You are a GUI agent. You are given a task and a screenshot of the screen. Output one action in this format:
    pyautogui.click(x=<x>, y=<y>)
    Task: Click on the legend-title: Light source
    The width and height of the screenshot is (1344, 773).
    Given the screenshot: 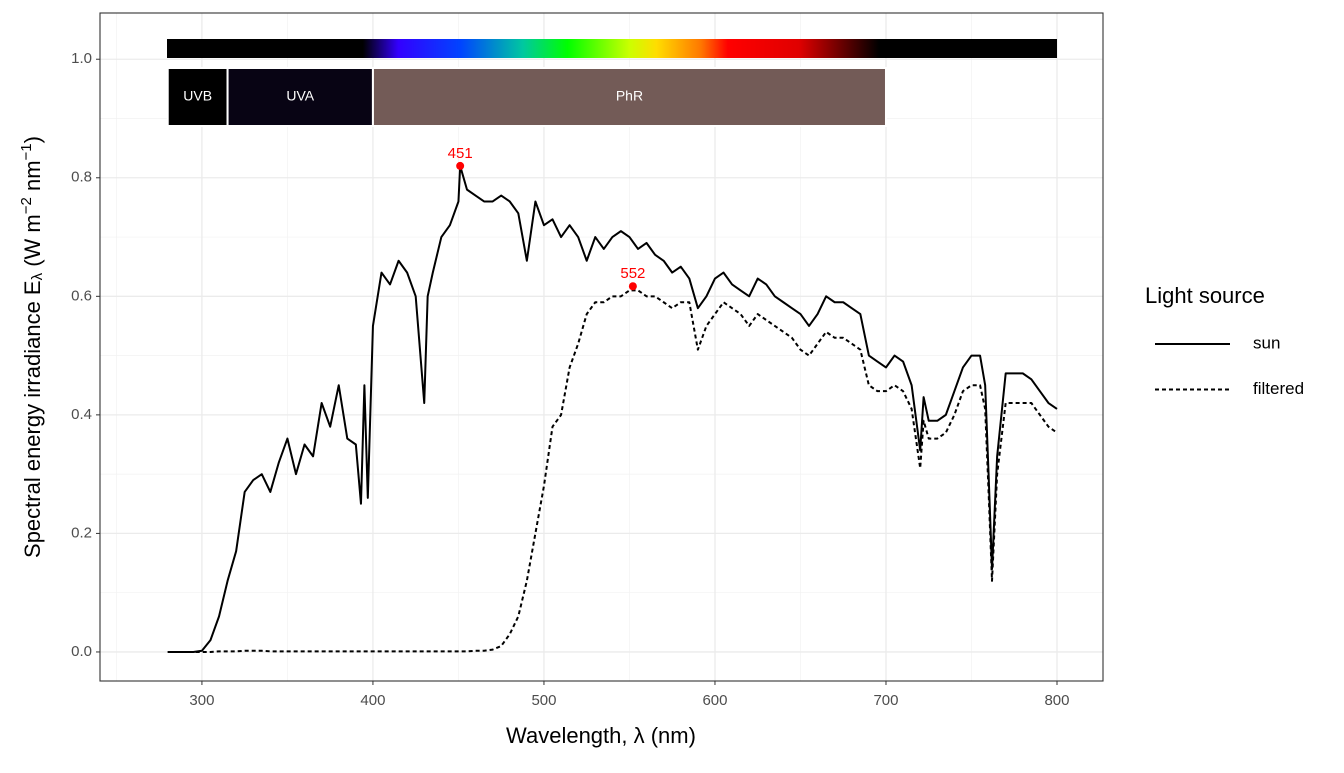 What is the action you would take?
    pyautogui.click(x=1205, y=295)
    